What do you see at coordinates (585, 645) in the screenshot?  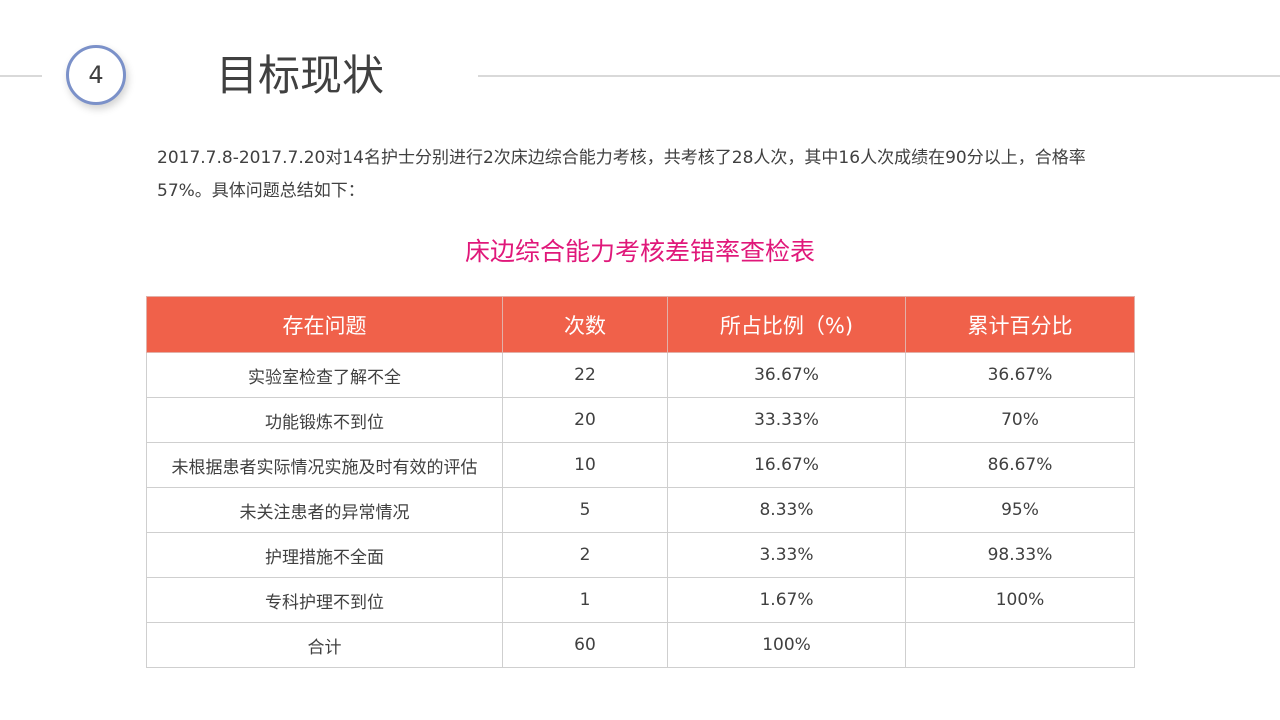 I see `cell-count: 60` at bounding box center [585, 645].